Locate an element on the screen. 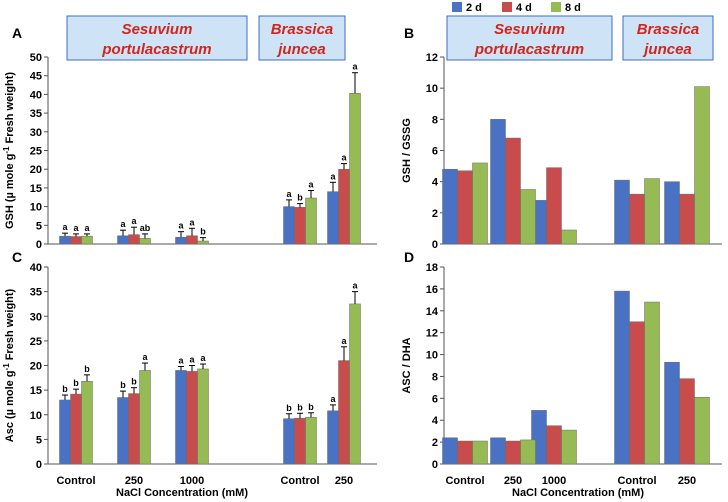 The height and width of the screenshot is (502, 728). banner-brassica-right-box is located at coordinates (668, 38).